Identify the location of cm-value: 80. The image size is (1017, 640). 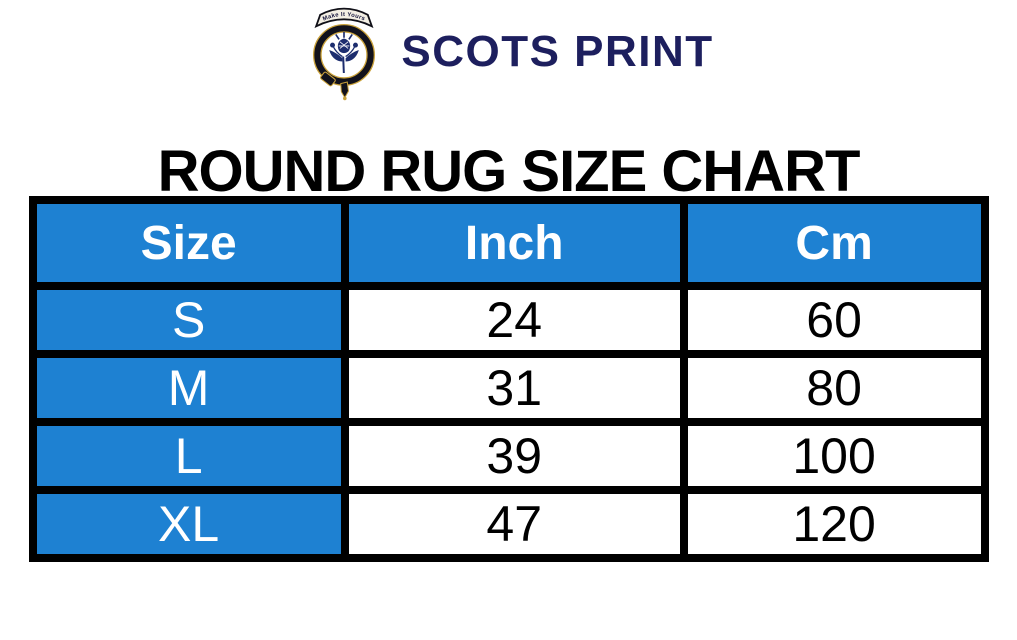
(834, 388).